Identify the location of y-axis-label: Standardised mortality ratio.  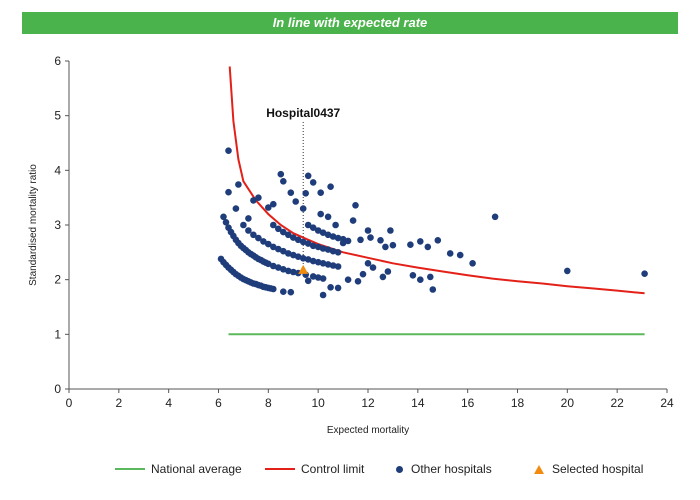
(33, 225).